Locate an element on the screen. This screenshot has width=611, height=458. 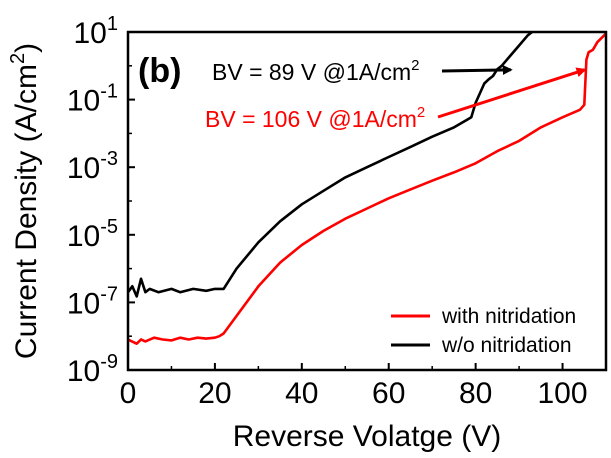
annotations-layer: BV = 89 V @1A/cm2 BV = 106 V @1A/cm2 is located at coordinates (396, 94).